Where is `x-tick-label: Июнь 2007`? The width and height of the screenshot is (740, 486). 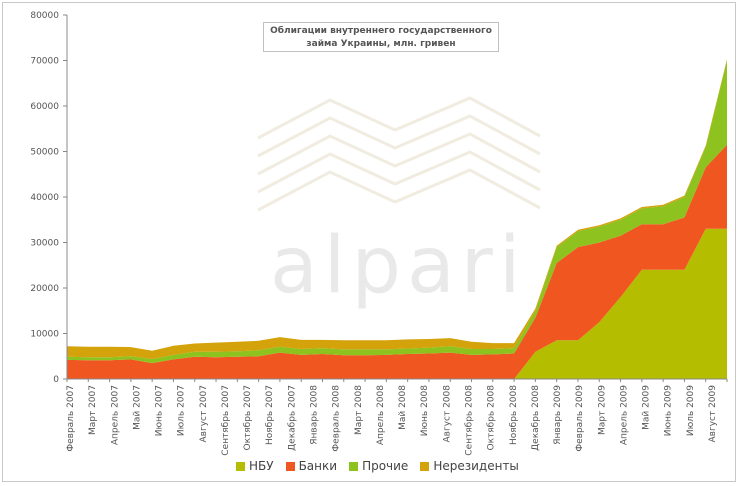 x-tick-label: Июнь 2007 is located at coordinates (160, 410).